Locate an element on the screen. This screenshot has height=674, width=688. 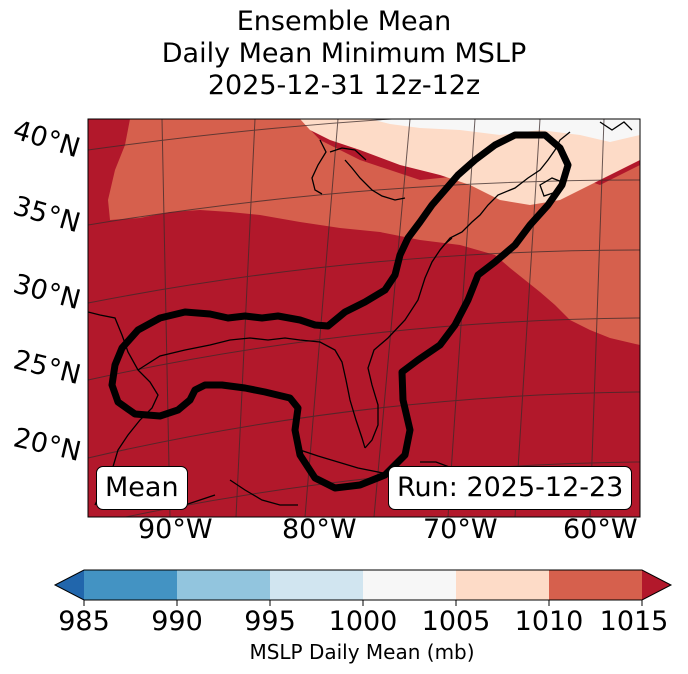
lon-label-80w: 80°W is located at coordinates (319, 529).